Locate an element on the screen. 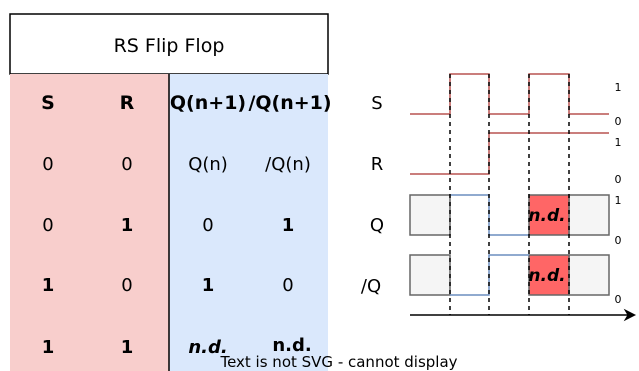  table-title: RS Flip Flop is located at coordinates (169, 46).